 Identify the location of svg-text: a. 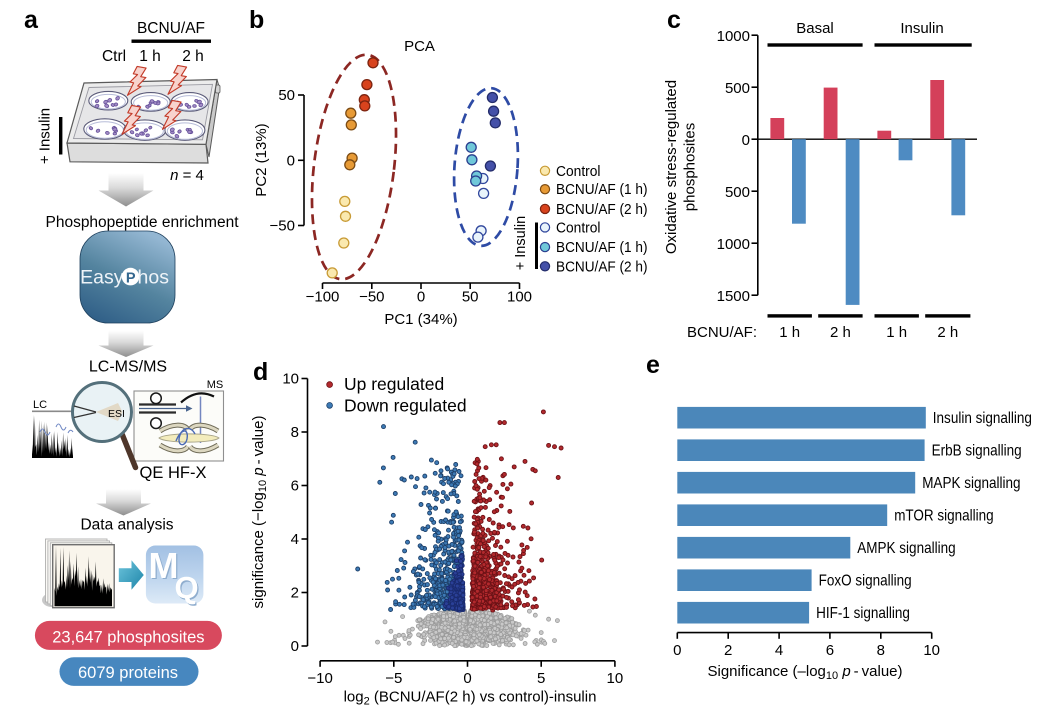
(31, 20).